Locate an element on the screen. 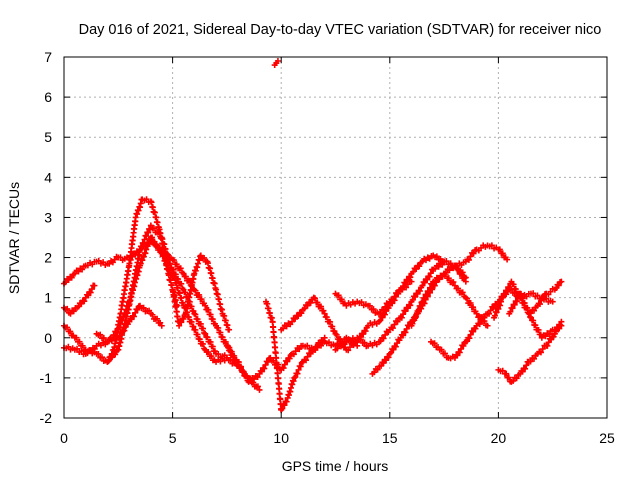 This screenshot has height=480, width=640. y-tick-label: -2 is located at coordinates (46, 418).